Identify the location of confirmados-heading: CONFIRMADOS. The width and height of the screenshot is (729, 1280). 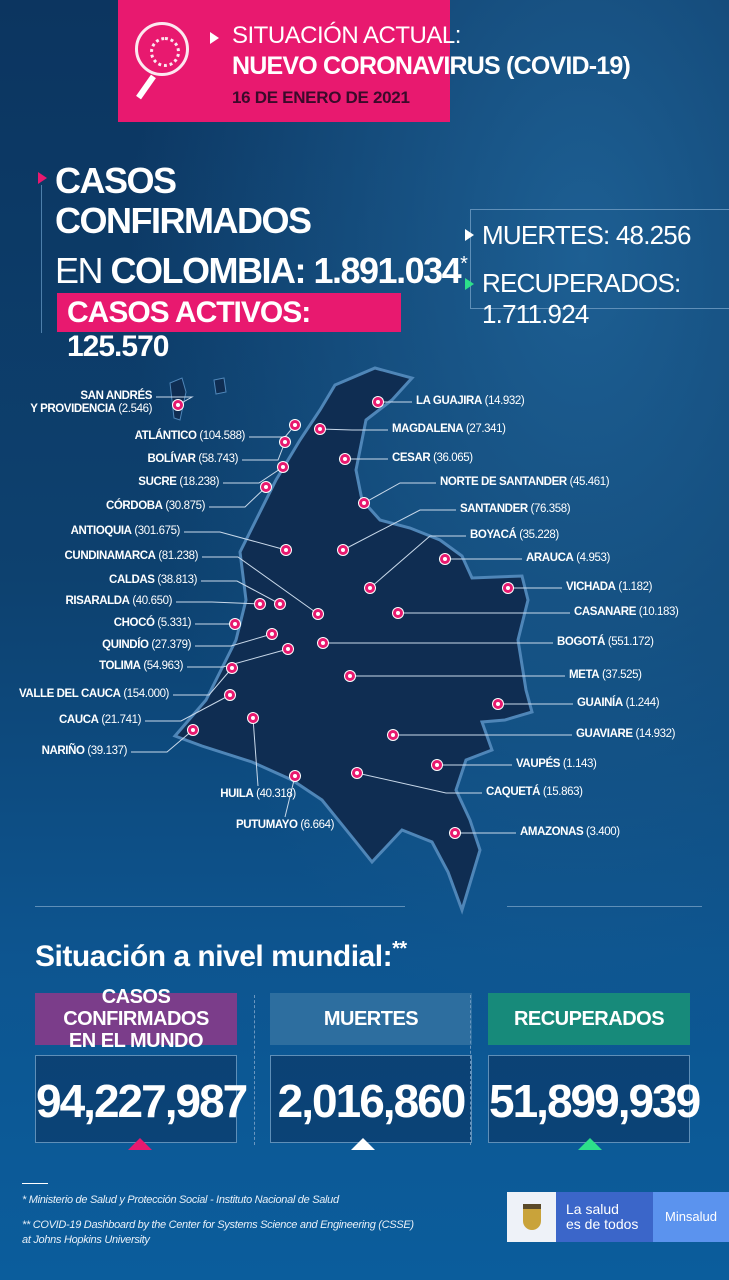
(183, 220).